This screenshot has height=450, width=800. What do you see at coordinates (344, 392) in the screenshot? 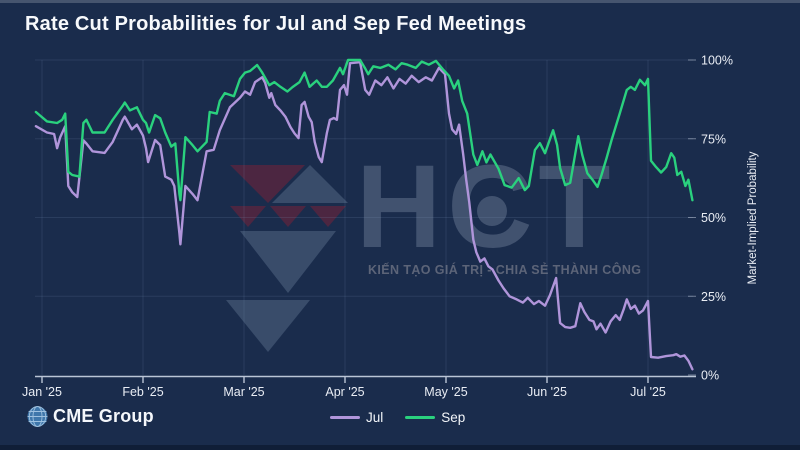
I see `x-tick-label: Apr '25` at bounding box center [344, 392].